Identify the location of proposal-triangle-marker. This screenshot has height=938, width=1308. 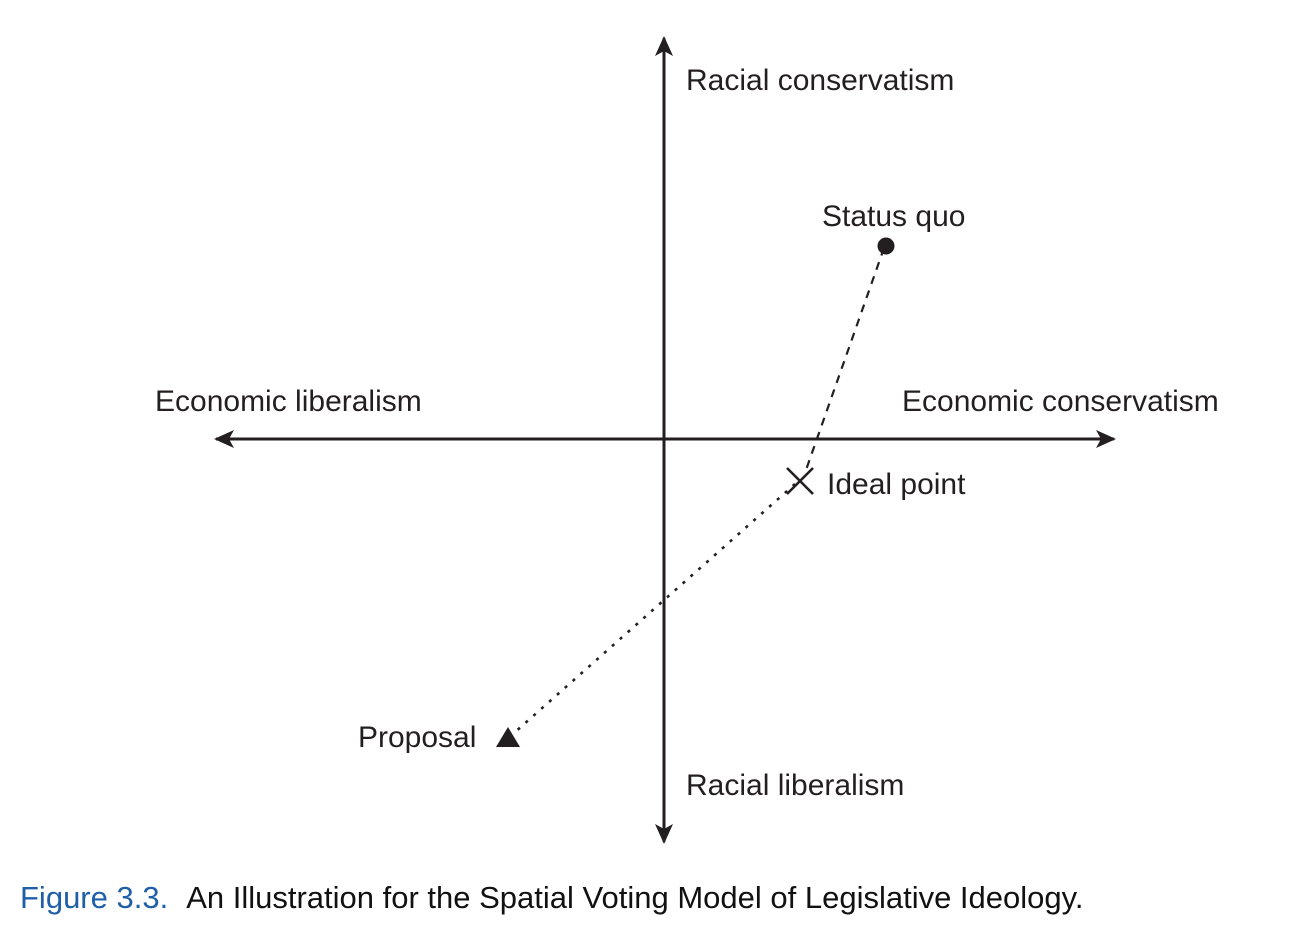
(508, 737).